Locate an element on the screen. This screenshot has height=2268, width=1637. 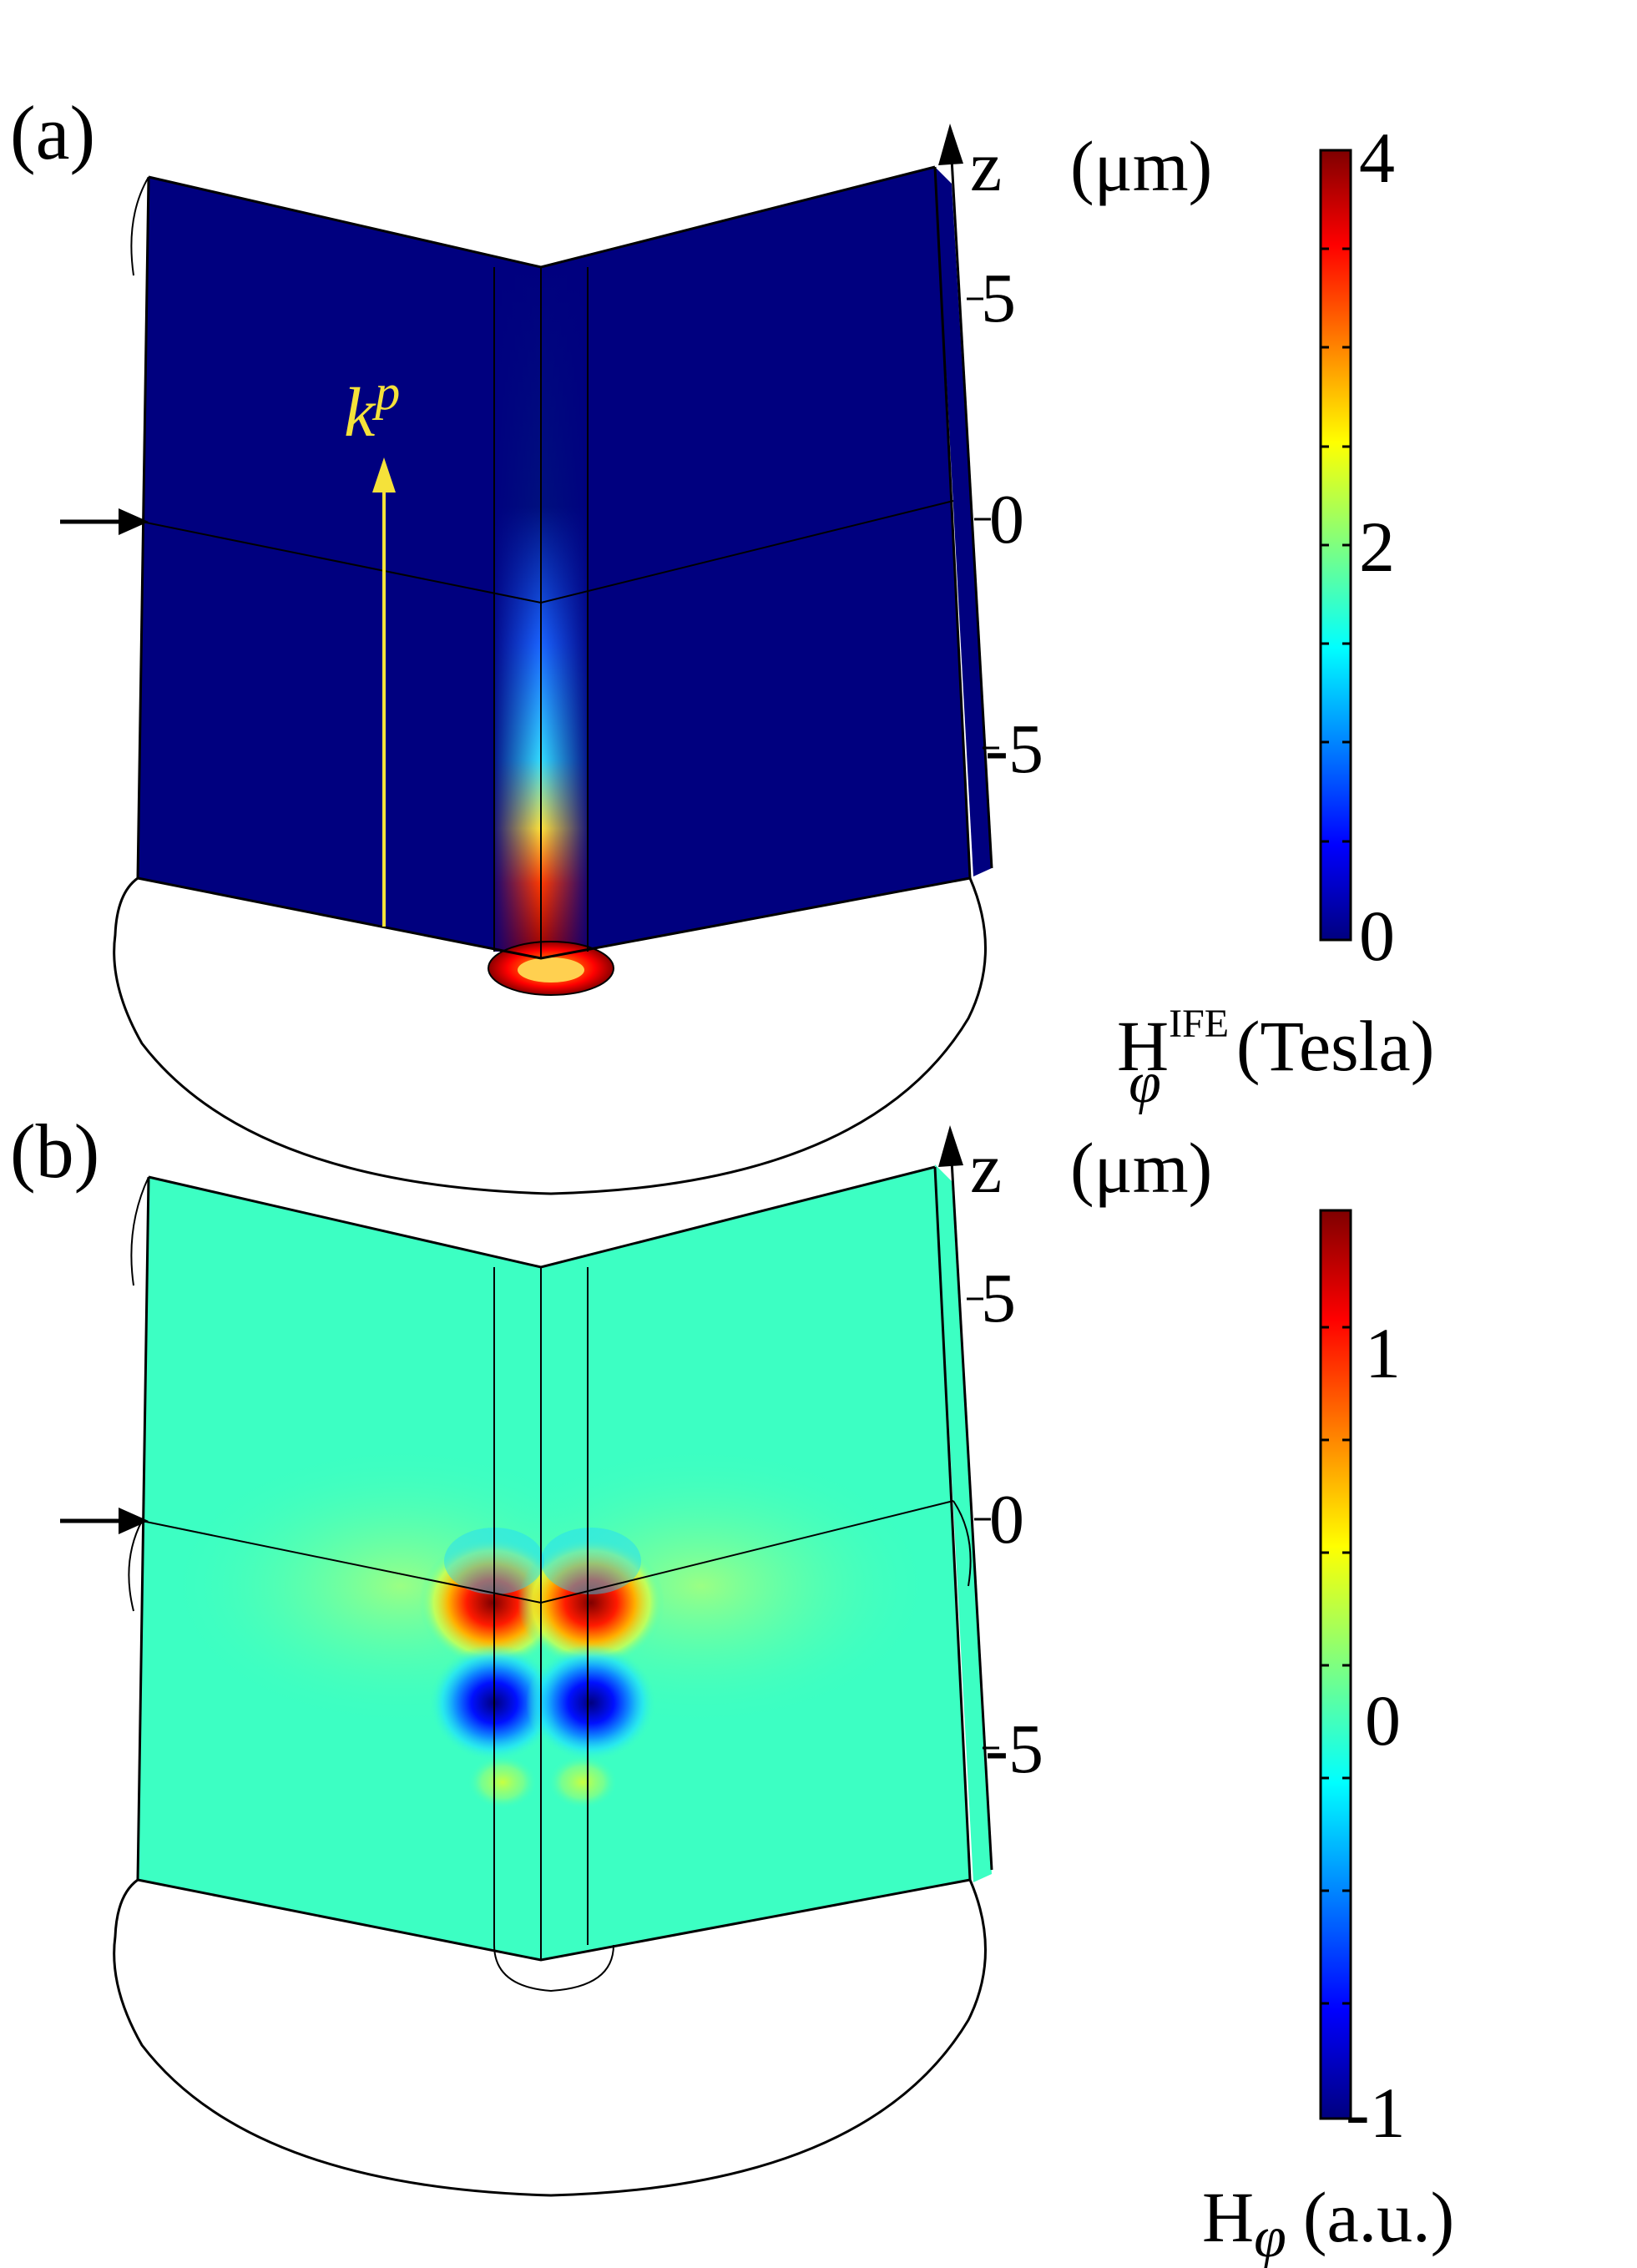
panel-a-z-unit: (μm) is located at coordinates (1141, 166).